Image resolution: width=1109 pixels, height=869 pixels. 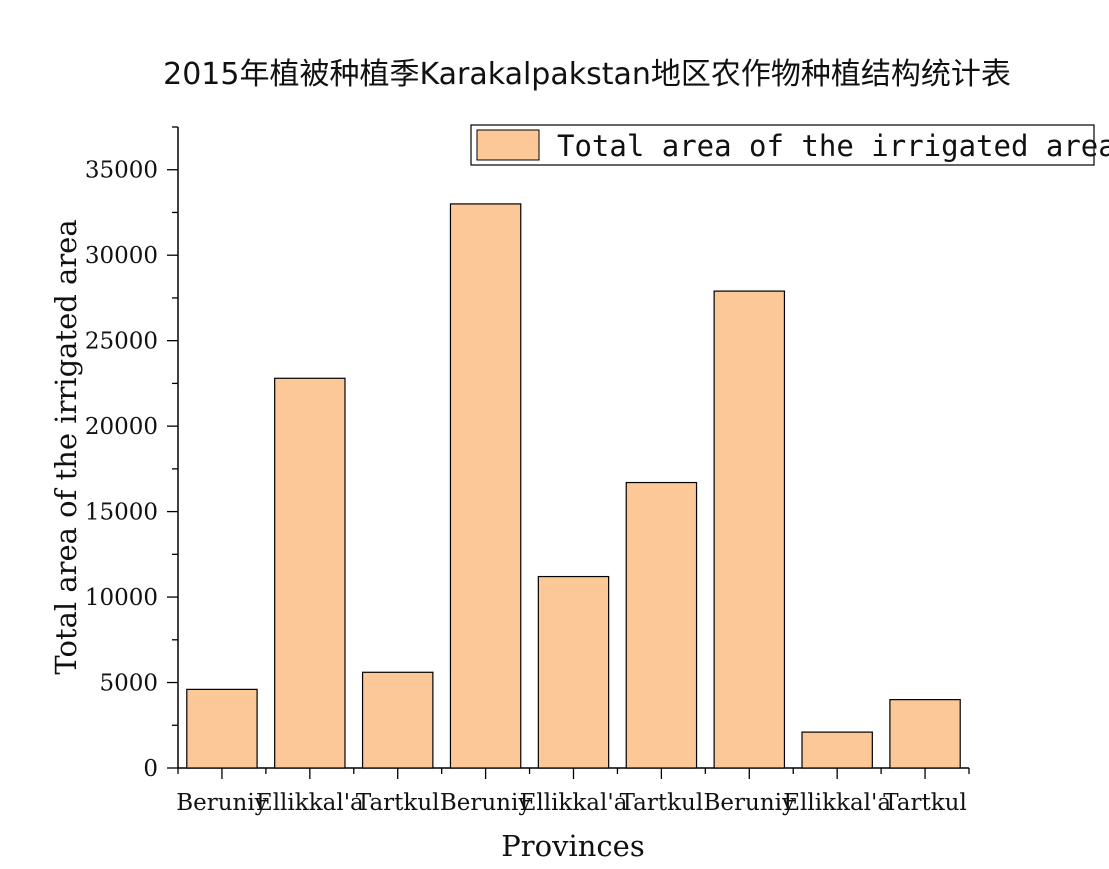 I want to click on y-tick-label: 5000, so click(x=128, y=684).